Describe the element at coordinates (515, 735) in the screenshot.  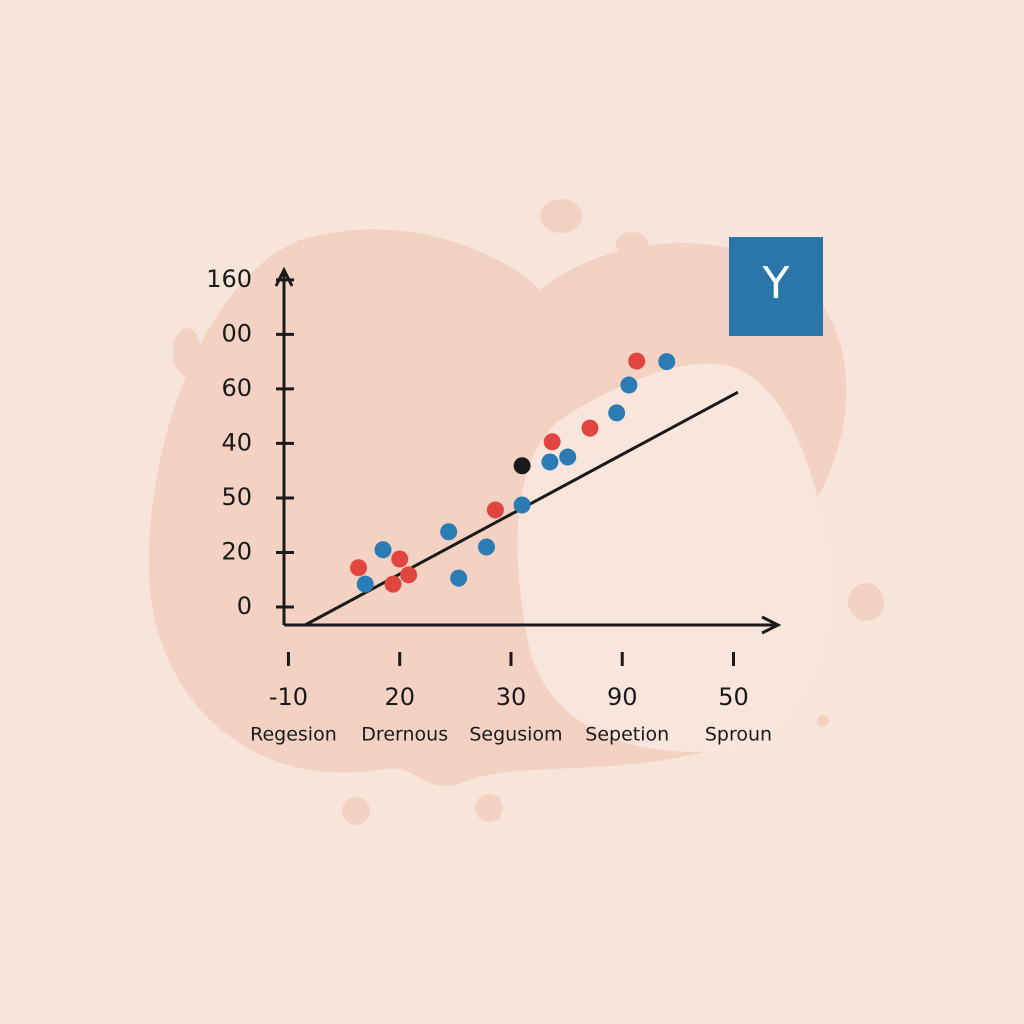
I see `x-group-label: Segusiom` at that location.